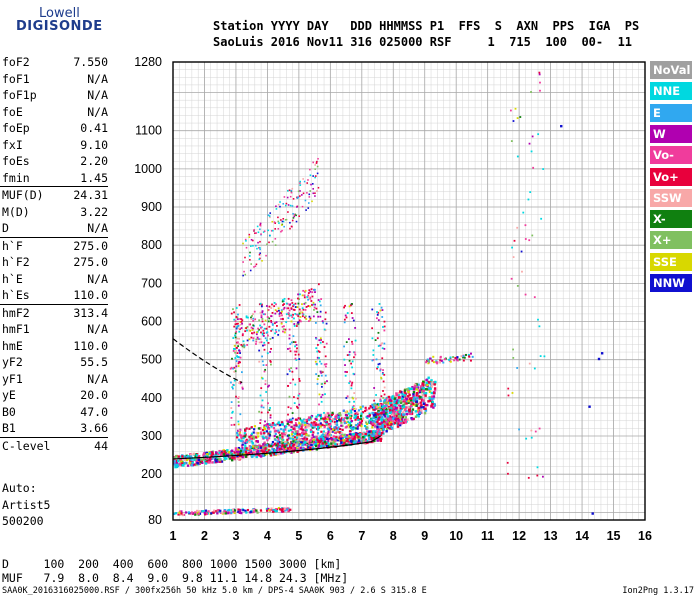 Image resolution: width=700 pixels, height=600 pixels. What do you see at coordinates (59, 26) in the screenshot?
I see `logo-line2: DIGISONDE` at bounding box center [59, 26].